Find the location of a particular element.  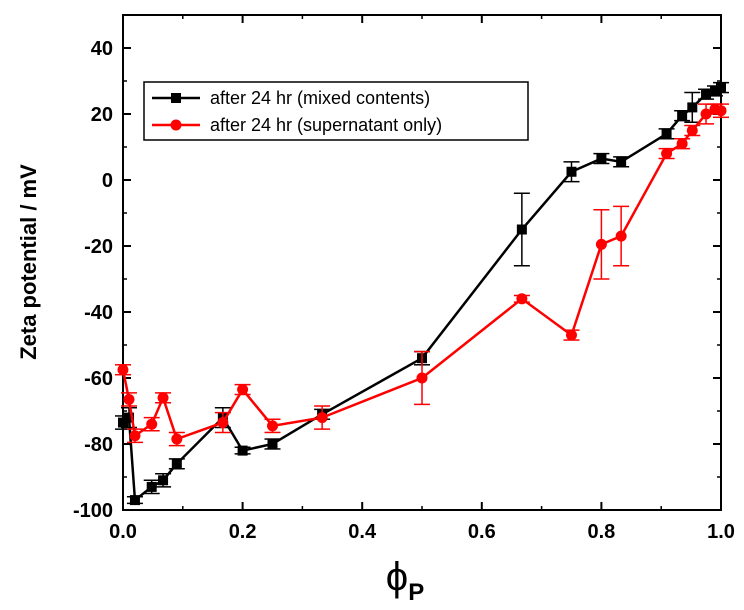

x-axis-title: ϕP is located at coordinates (405, 580).